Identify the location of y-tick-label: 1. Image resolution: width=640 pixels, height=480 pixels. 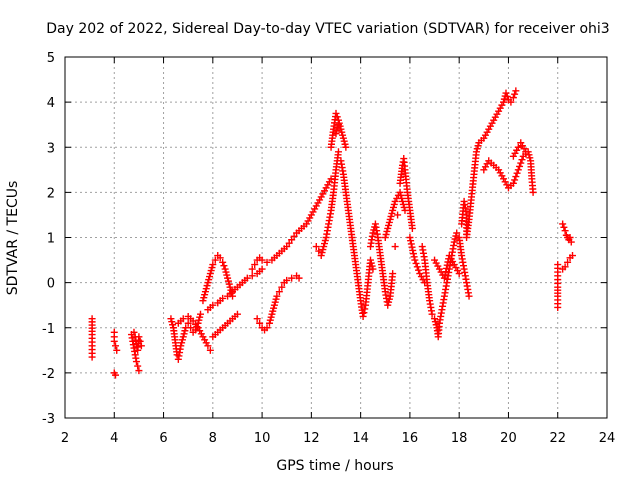
(51, 239).